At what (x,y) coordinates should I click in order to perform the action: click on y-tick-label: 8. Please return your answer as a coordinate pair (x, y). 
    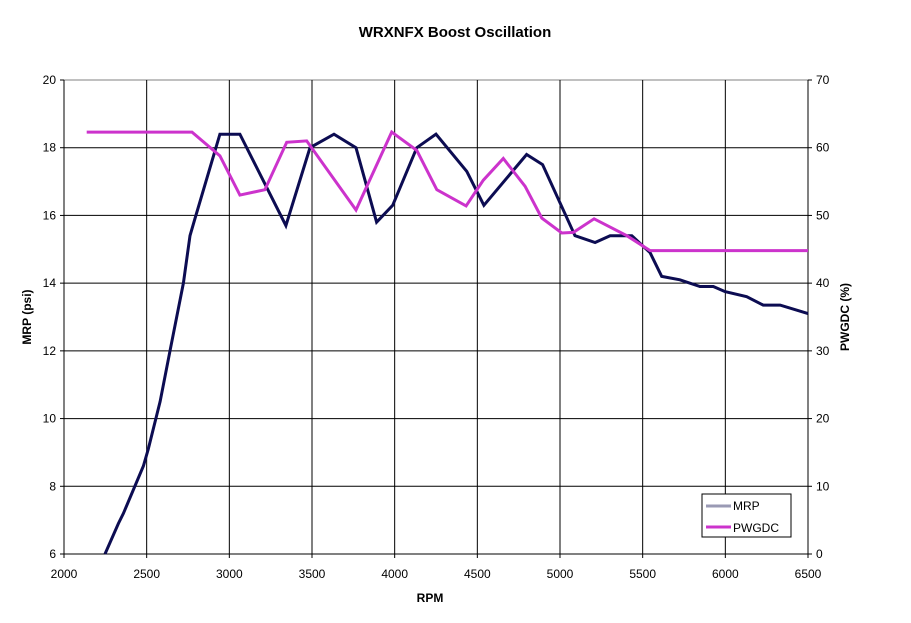
    Looking at the image, I should click on (52, 486).